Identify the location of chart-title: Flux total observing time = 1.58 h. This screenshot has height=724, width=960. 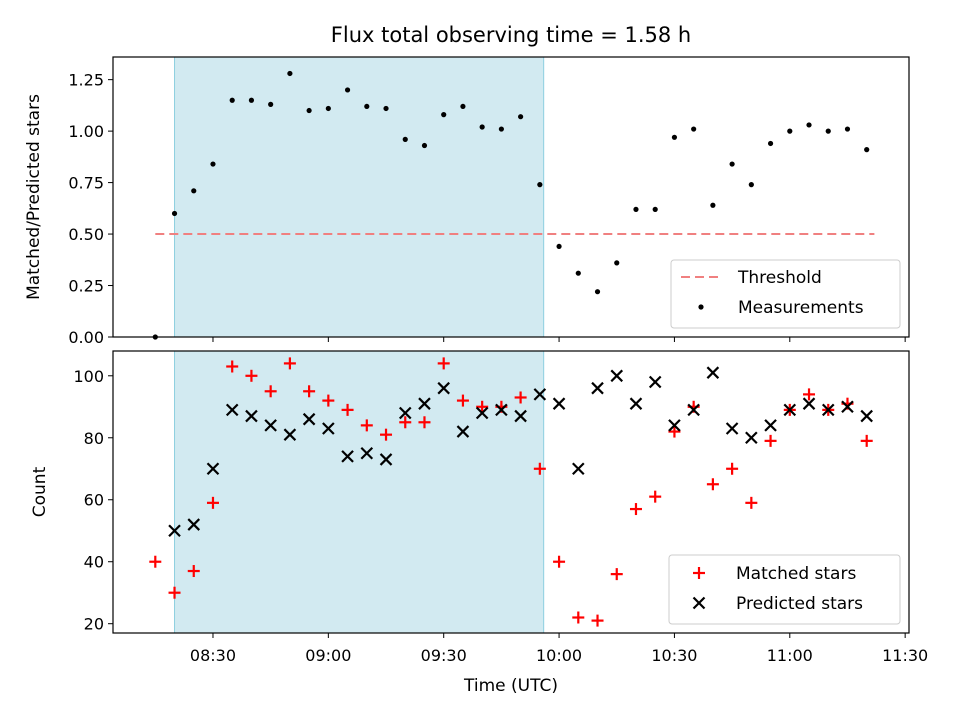
(511, 35).